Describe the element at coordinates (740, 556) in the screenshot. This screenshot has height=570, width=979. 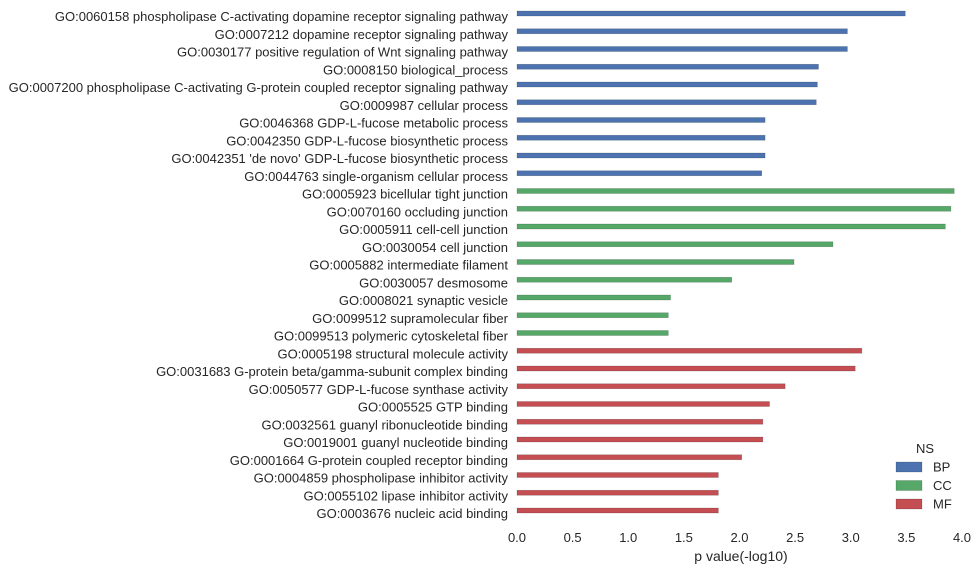
I see `x-axis-label: p value(-log10)` at that location.